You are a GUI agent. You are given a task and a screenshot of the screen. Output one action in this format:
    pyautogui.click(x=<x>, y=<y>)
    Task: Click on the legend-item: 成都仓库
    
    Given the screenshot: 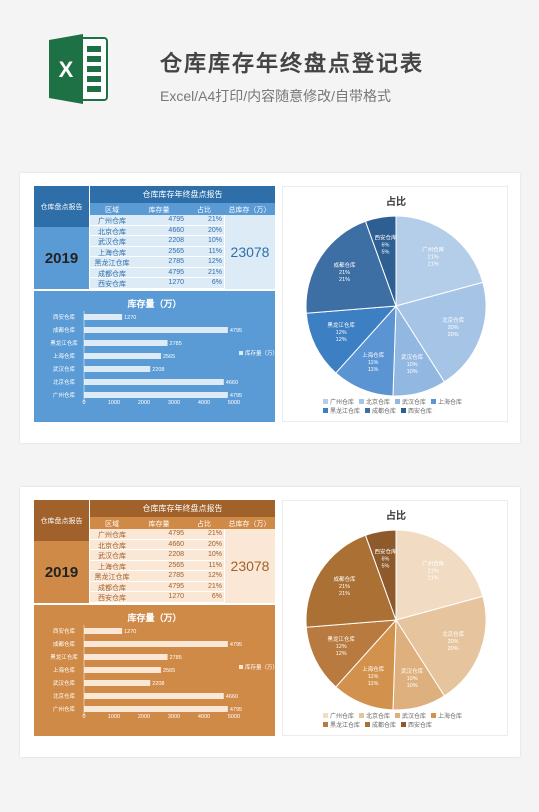 What is the action you would take?
    pyautogui.click(x=380, y=726)
    